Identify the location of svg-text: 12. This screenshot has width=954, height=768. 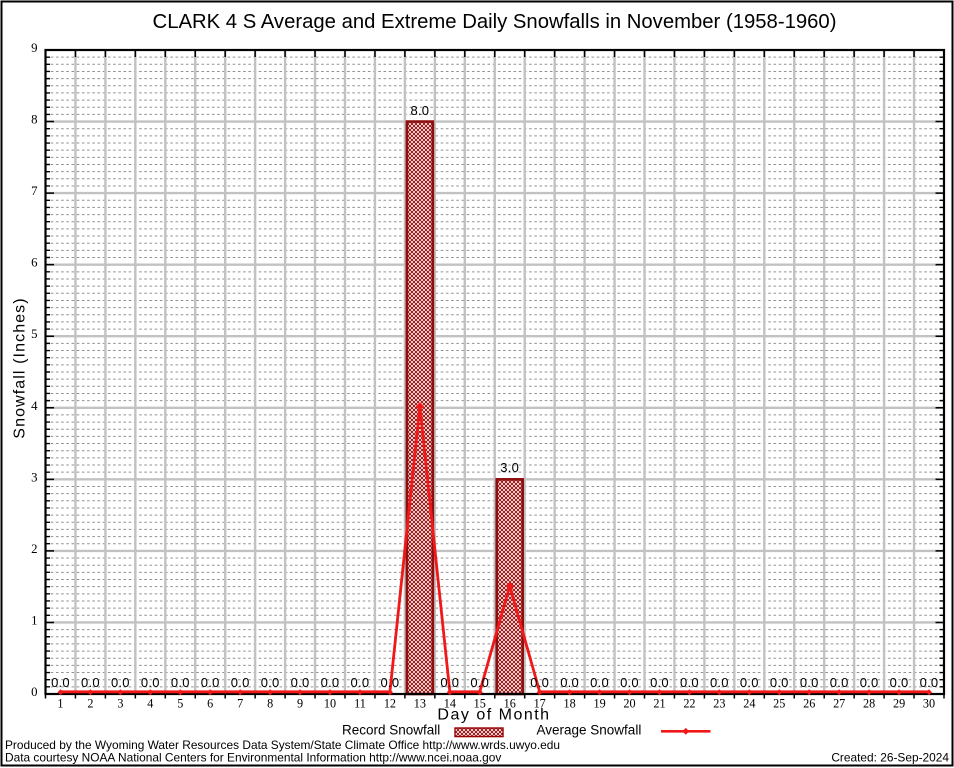
(390, 704).